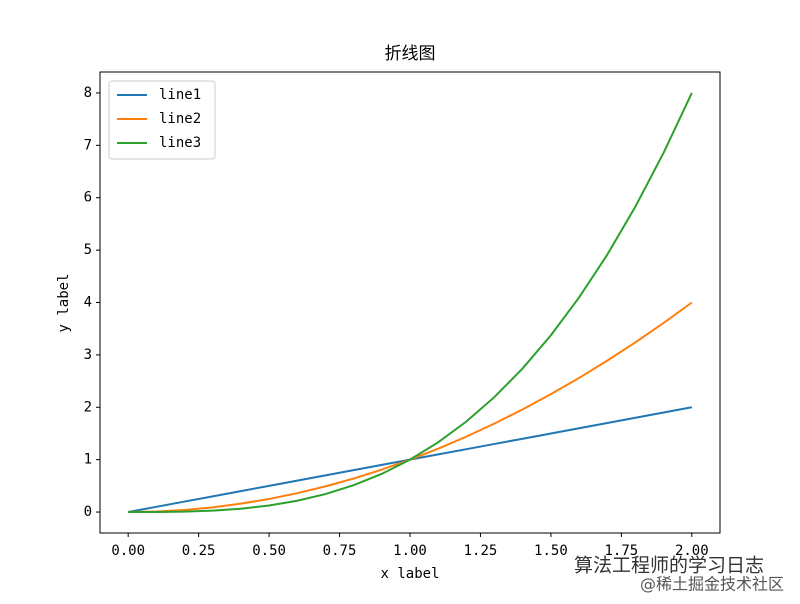 Image resolution: width=800 pixels, height=604 pixels. What do you see at coordinates (88, 303) in the screenshot?
I see `y-tick-label: 4` at bounding box center [88, 303].